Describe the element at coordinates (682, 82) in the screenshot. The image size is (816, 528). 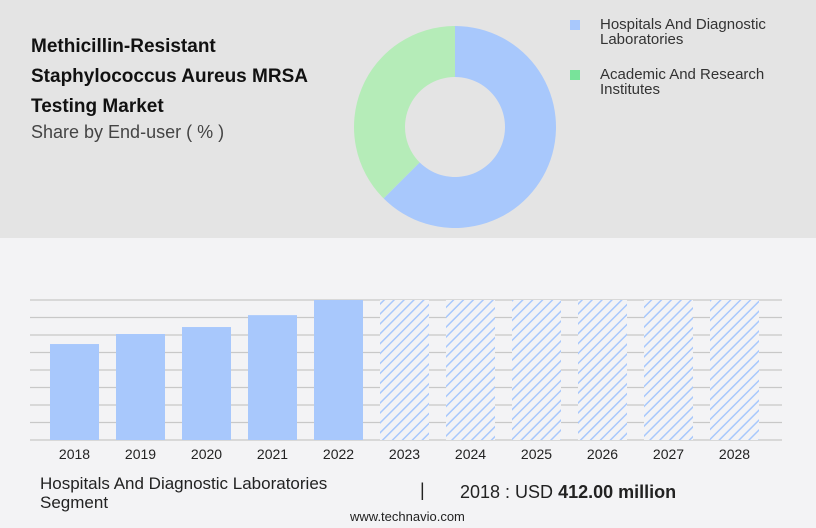
I see `legend-label: Academic And Research Institutes` at that location.